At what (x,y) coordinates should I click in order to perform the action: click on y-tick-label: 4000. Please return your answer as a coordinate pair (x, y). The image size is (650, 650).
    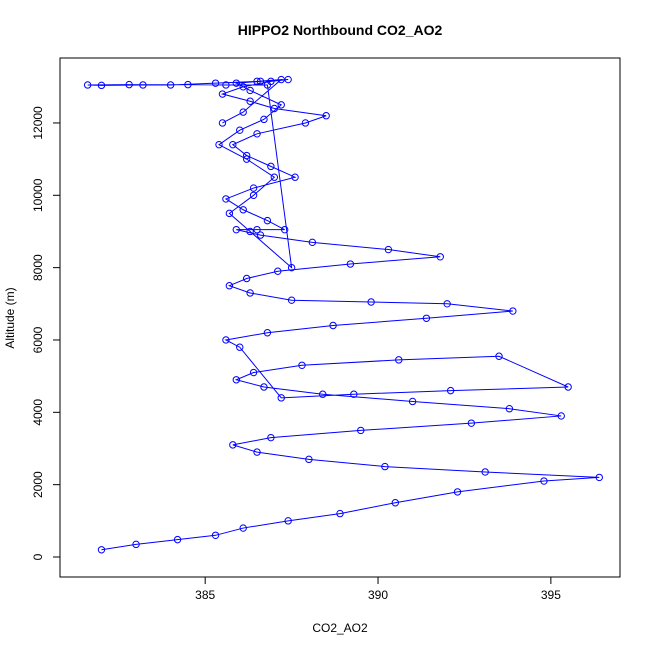
    Looking at the image, I should click on (38, 412).